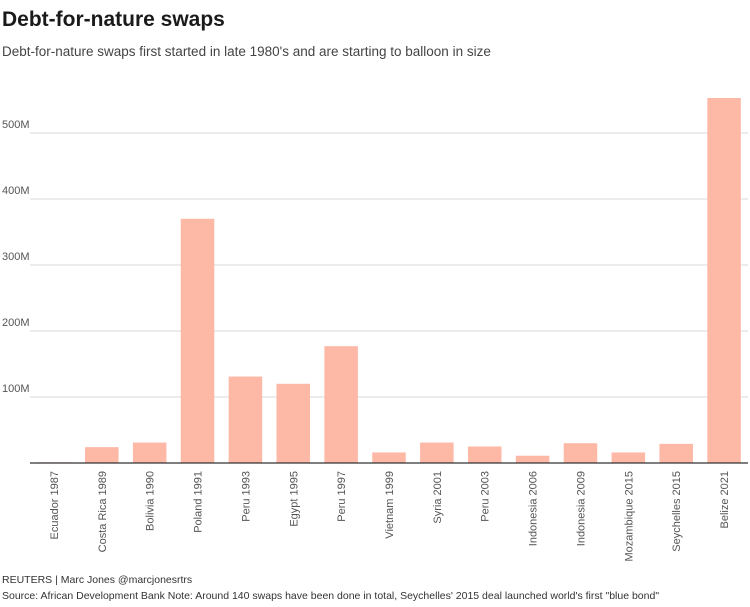 The height and width of the screenshot is (607, 750). What do you see at coordinates (16, 389) in the screenshot?
I see `y-tick-label: 100M` at bounding box center [16, 389].